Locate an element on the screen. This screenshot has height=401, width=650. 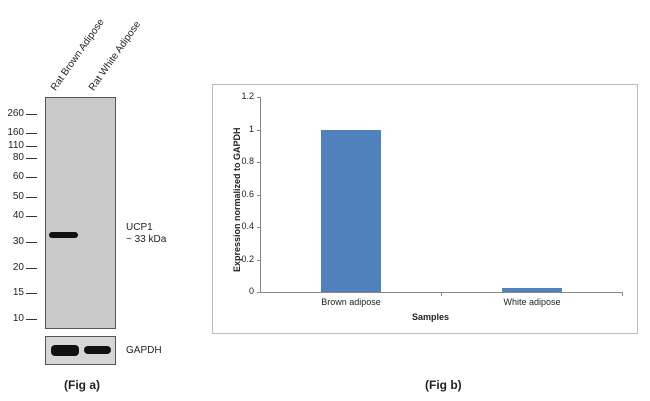
y-tick-label: 1.2 is located at coordinates (247, 96).